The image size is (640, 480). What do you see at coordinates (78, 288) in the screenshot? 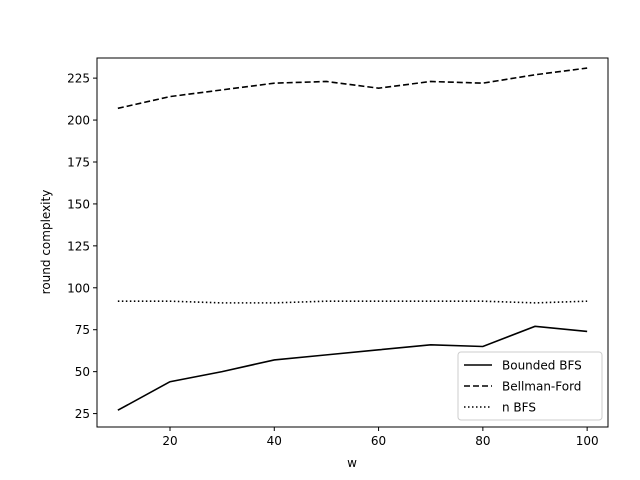
I see `y-tick-label-3: 100` at bounding box center [78, 288].